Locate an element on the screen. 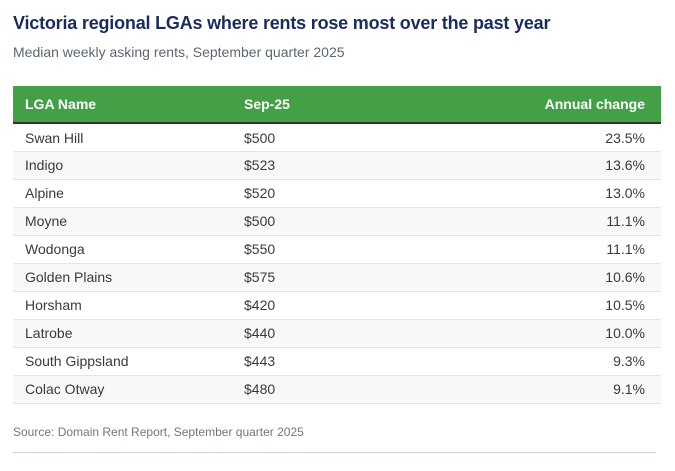  lga-cell: South Gippsland is located at coordinates (128, 361).